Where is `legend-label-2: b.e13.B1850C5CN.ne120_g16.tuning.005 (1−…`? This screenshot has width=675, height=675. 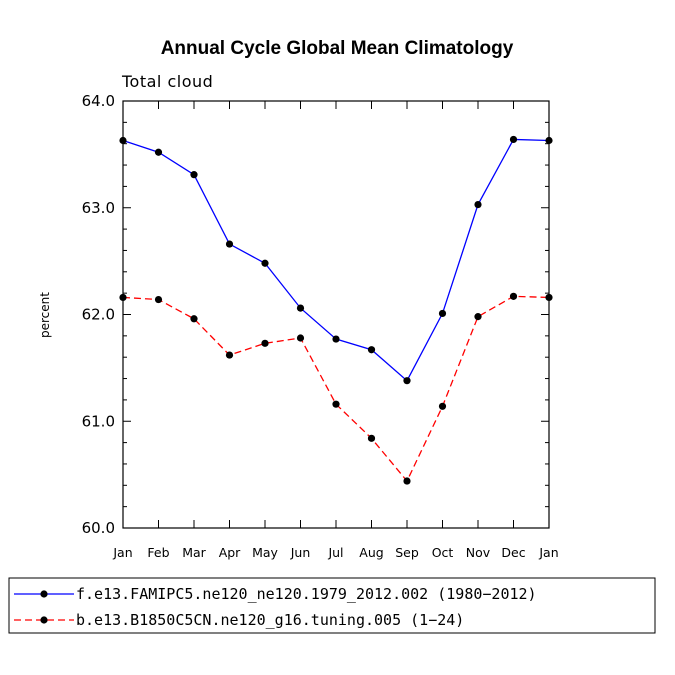
legend-label-2: b.e13.B1850C5CN.ne120_g16.tuning.005 (1−… is located at coordinates (270, 620).